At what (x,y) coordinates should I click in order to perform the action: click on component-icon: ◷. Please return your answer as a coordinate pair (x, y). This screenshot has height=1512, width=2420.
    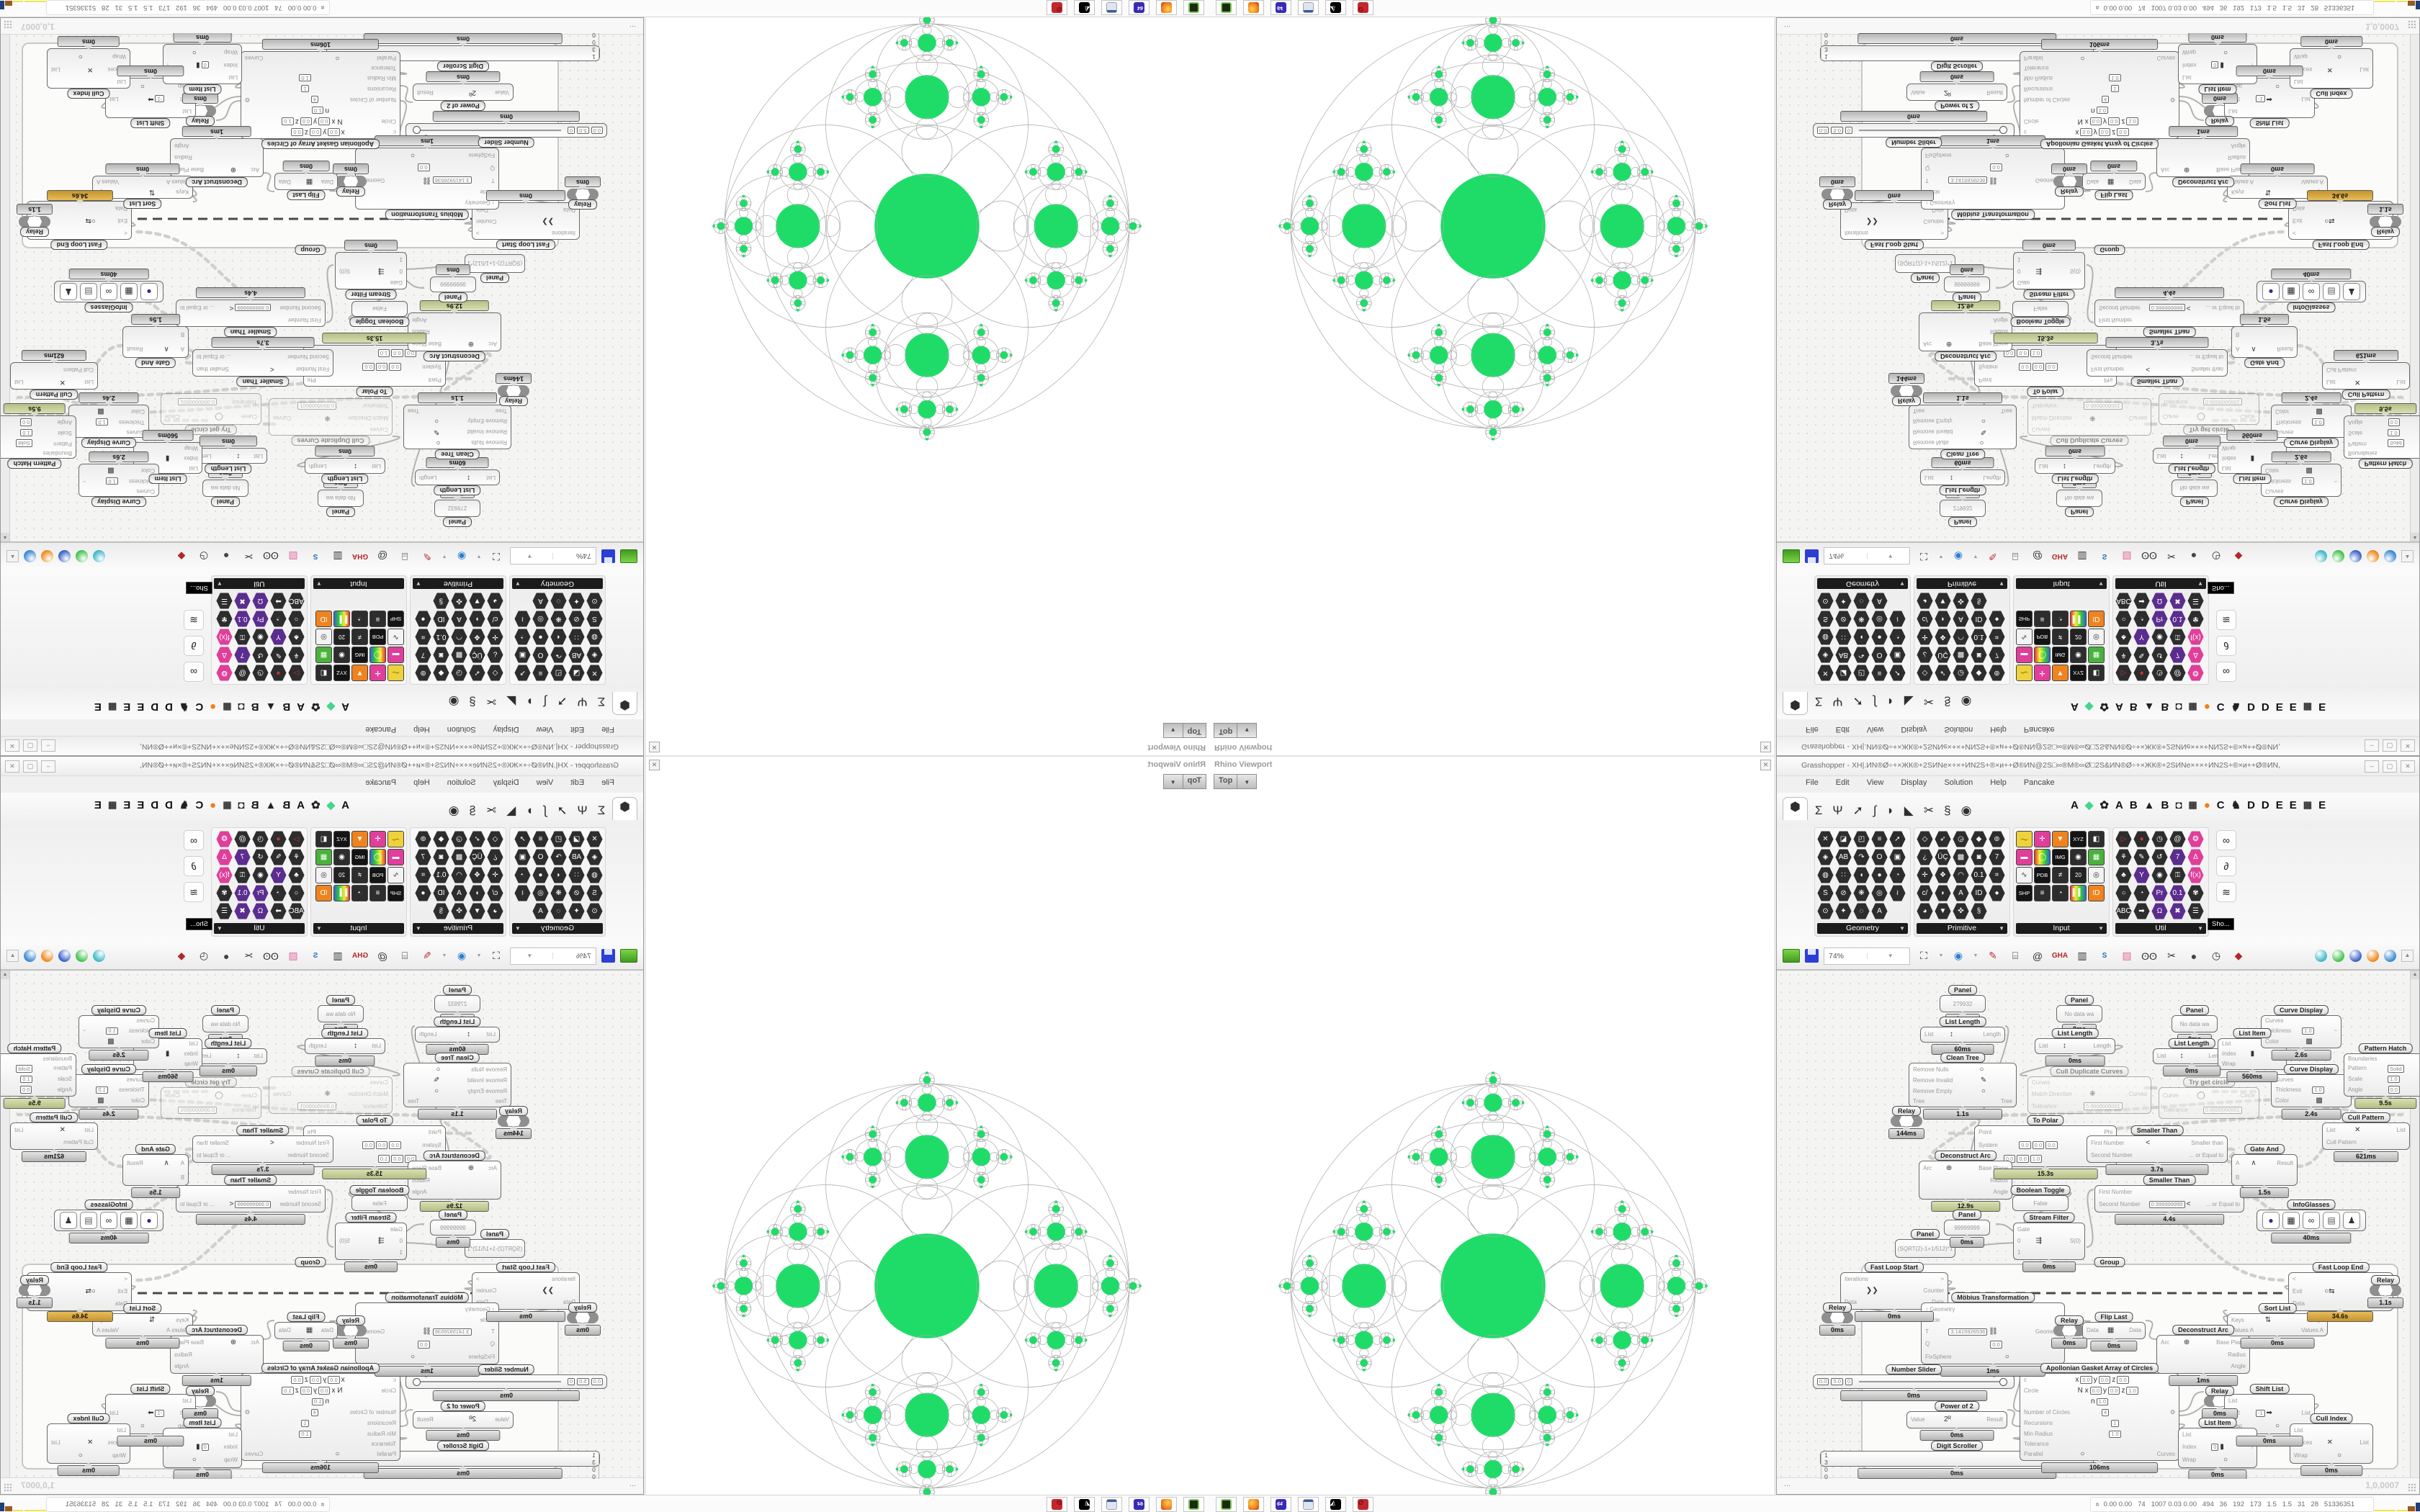
    Looking at the image, I should click on (260, 839).